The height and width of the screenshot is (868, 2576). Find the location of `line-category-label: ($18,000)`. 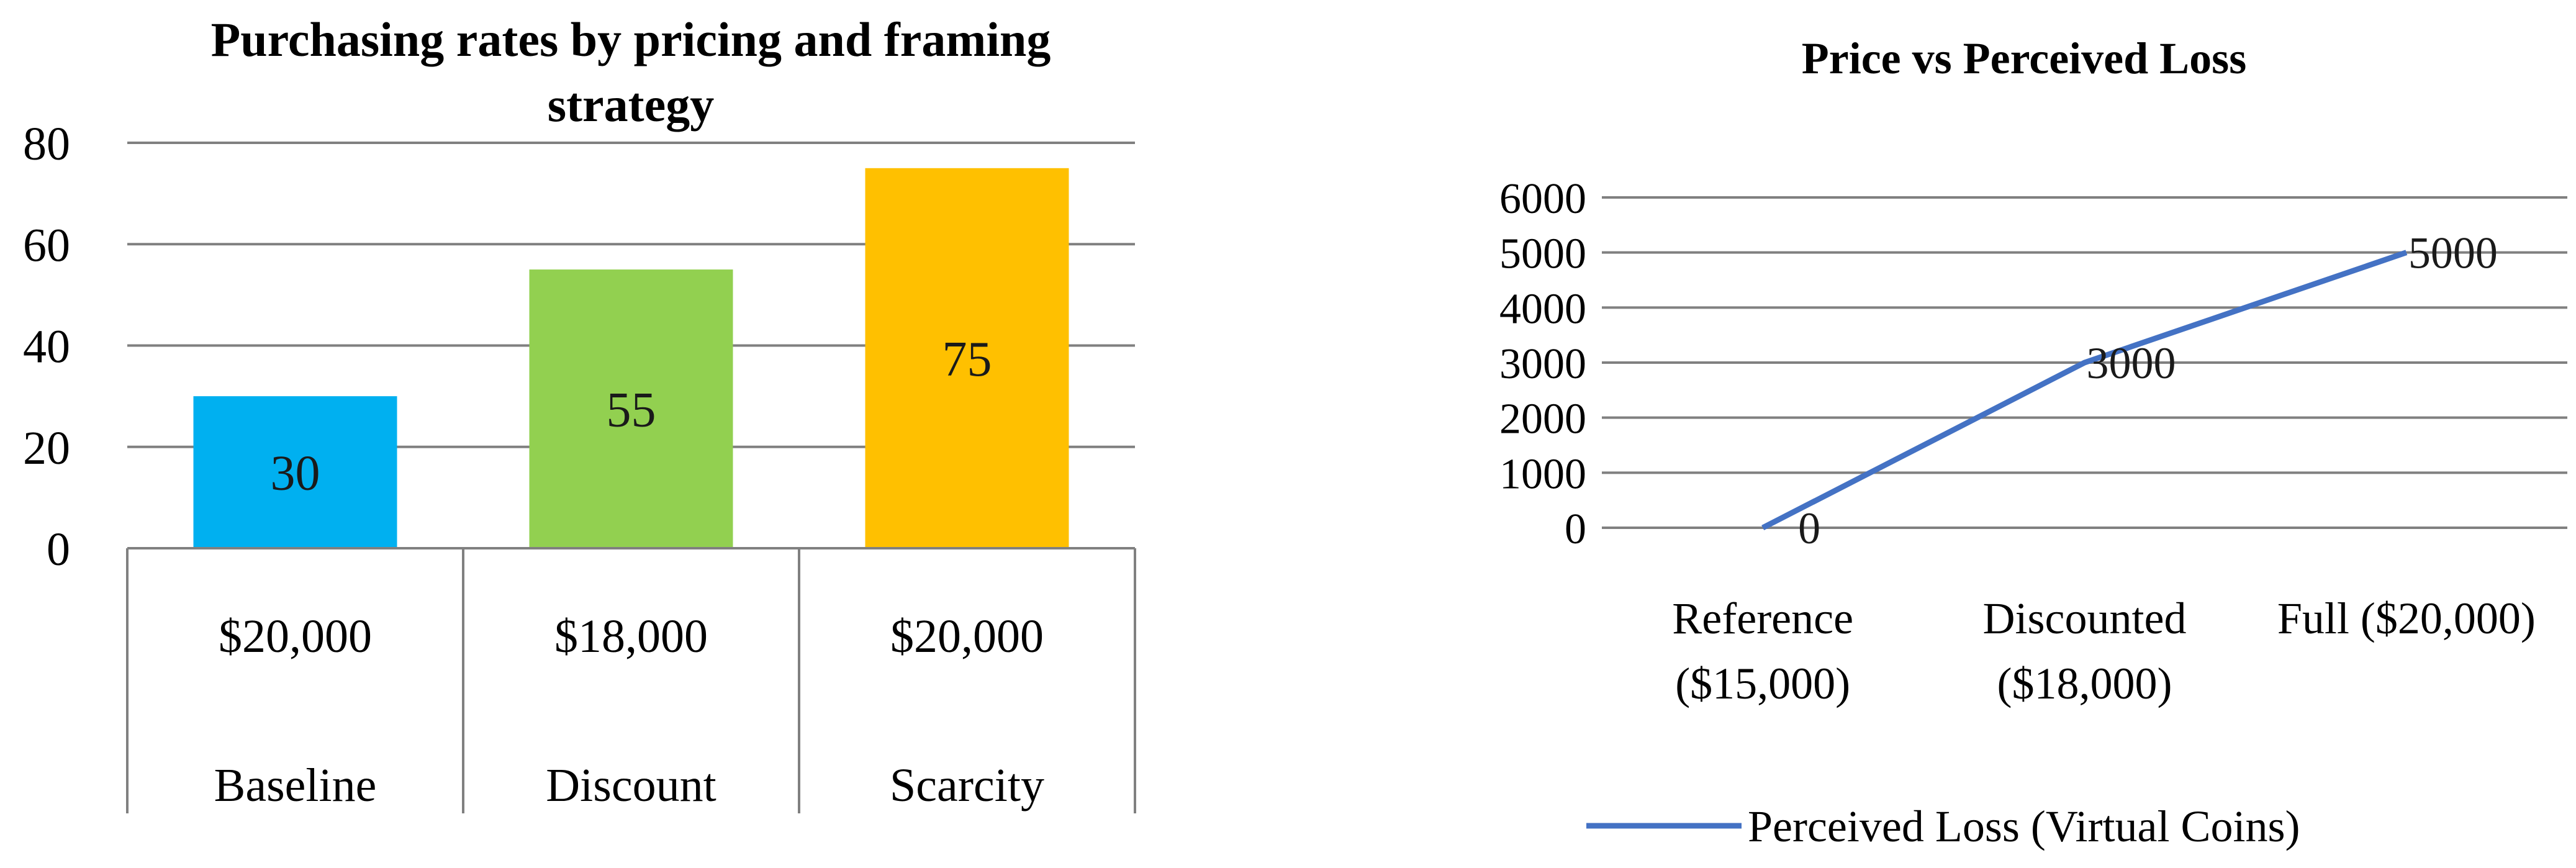

line-category-label: ($18,000) is located at coordinates (2084, 683).